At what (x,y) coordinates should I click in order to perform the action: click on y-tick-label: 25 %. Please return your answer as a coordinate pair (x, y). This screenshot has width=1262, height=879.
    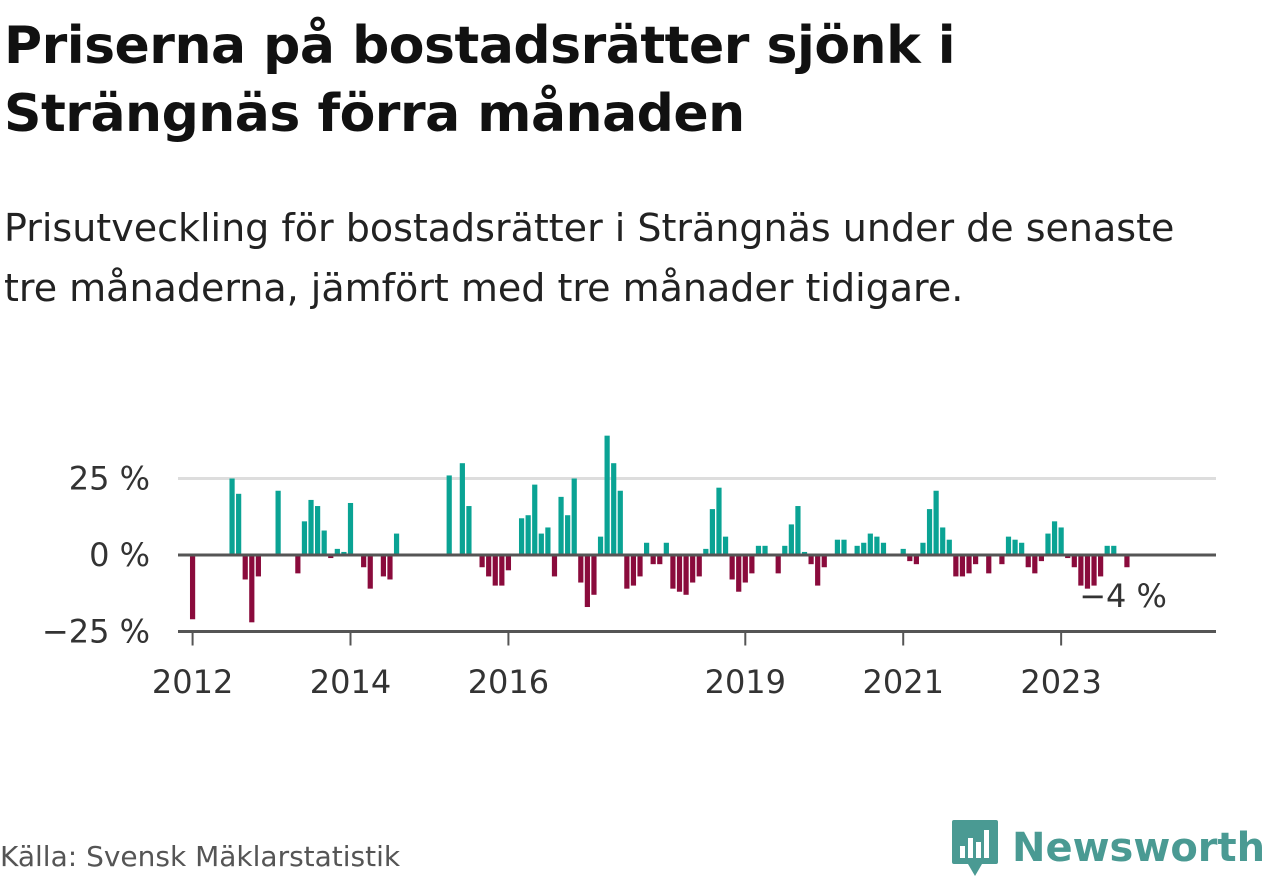
    Looking at the image, I should click on (109, 479).